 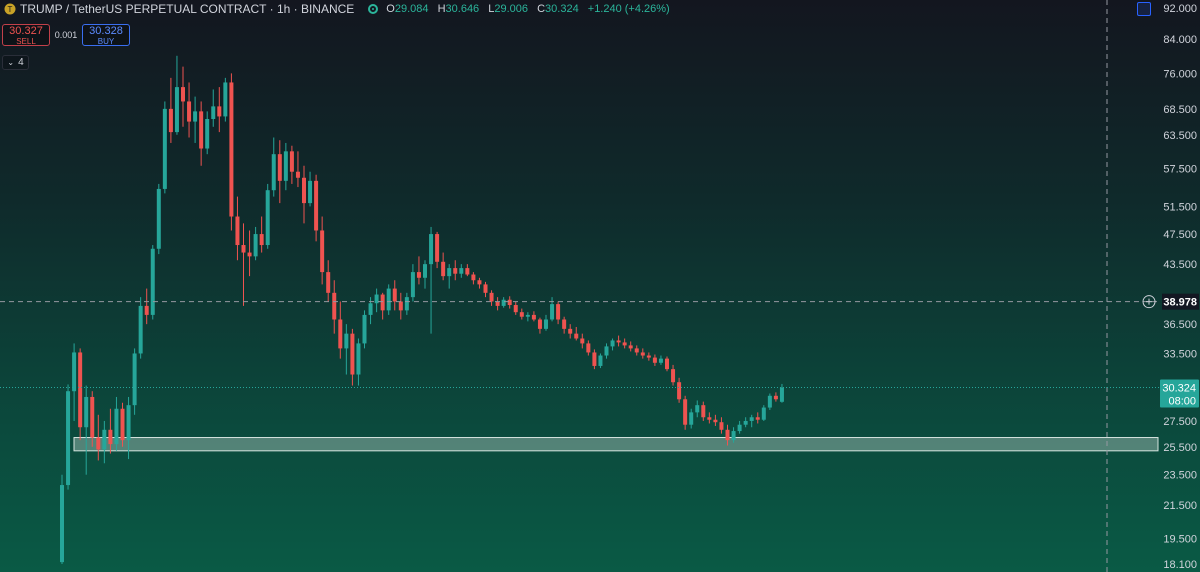 I want to click on buy-button: 30.328 BUY, so click(x=106, y=35).